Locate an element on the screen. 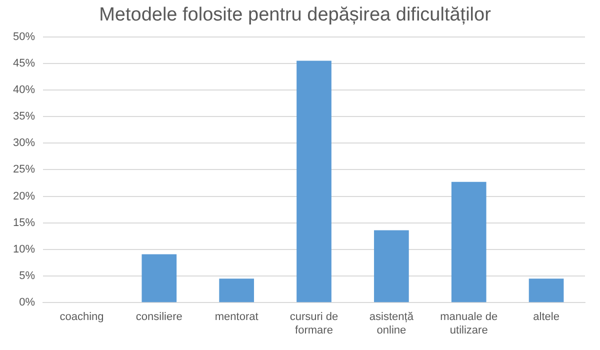 The height and width of the screenshot is (350, 600). y-tick-label: 35% is located at coordinates (24, 116).